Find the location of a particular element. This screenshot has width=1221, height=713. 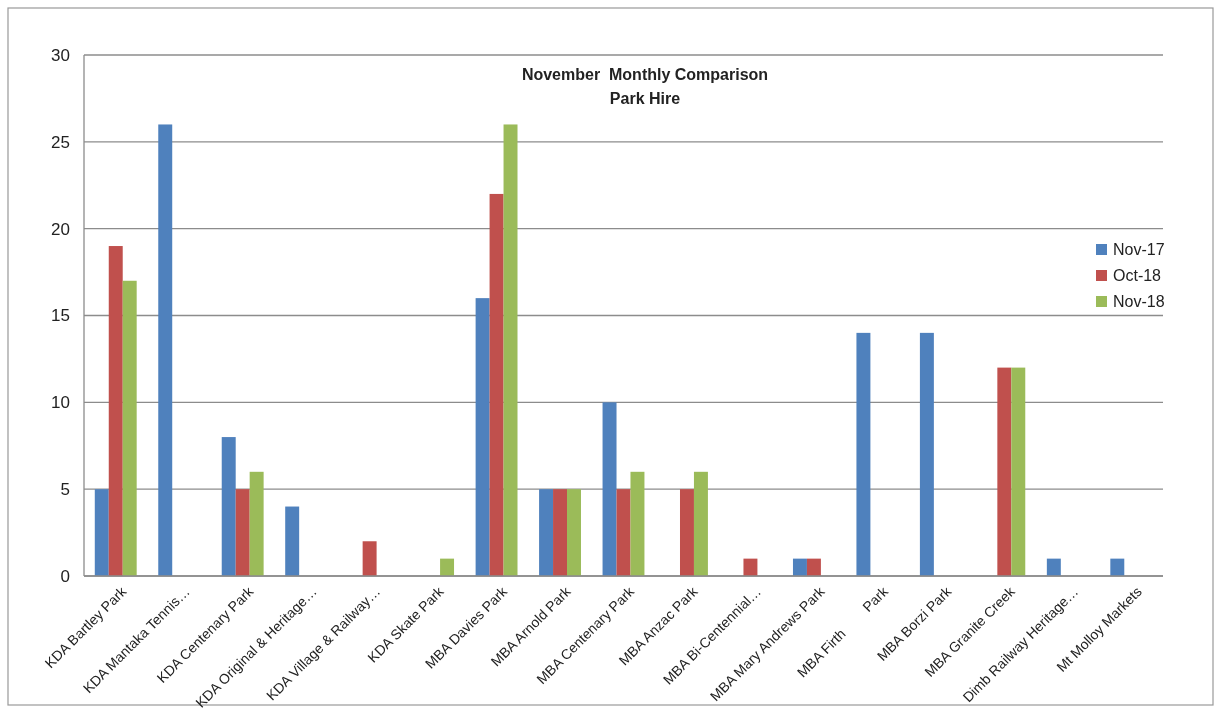

y-tick-label: 10 is located at coordinates (60, 403).